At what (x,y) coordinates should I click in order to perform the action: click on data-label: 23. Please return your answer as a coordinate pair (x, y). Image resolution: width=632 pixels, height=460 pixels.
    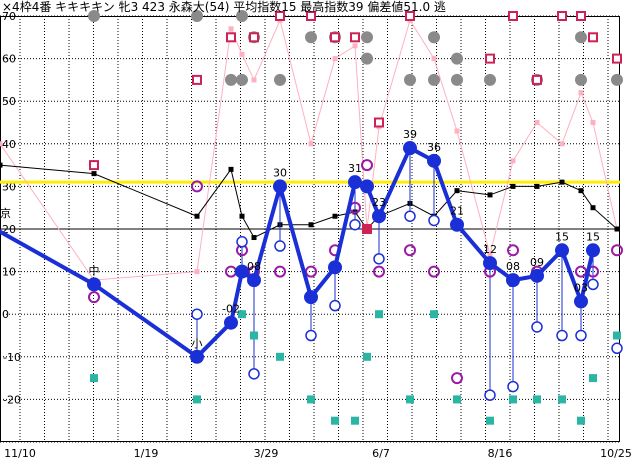
    Looking at the image, I should click on (379, 202).